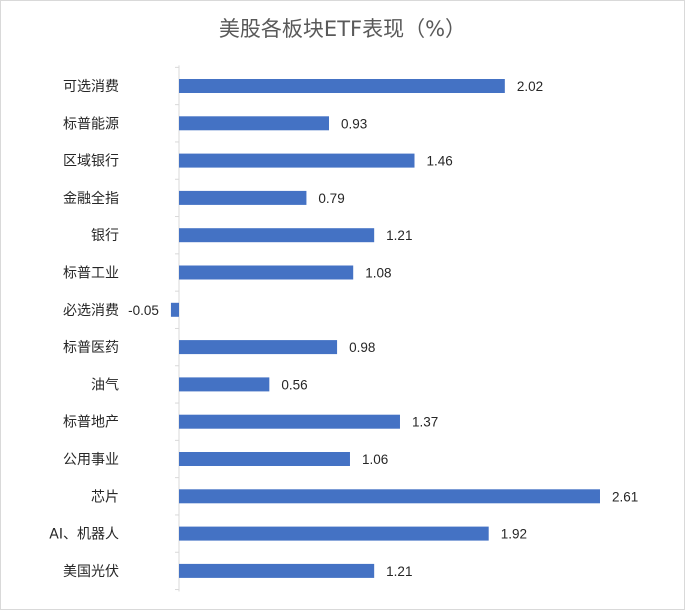 Image resolution: width=685 pixels, height=610 pixels. Describe the element at coordinates (362, 347) in the screenshot. I see `data-label: 0.98` at that location.